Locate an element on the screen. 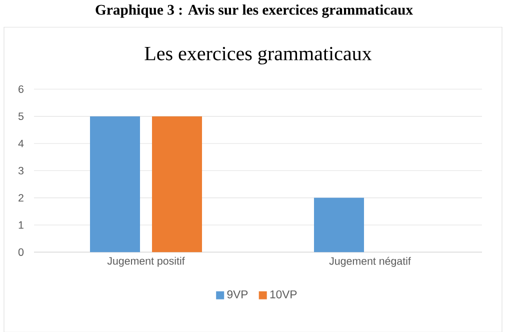 Image resolution: width=508 pixels, height=332 pixels. y-tick-label: 0 is located at coordinates (21, 252).